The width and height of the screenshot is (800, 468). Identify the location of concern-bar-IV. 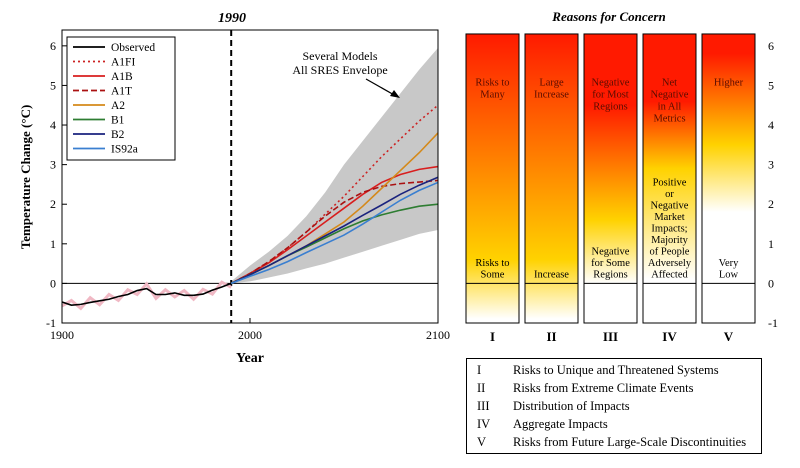
(669, 178).